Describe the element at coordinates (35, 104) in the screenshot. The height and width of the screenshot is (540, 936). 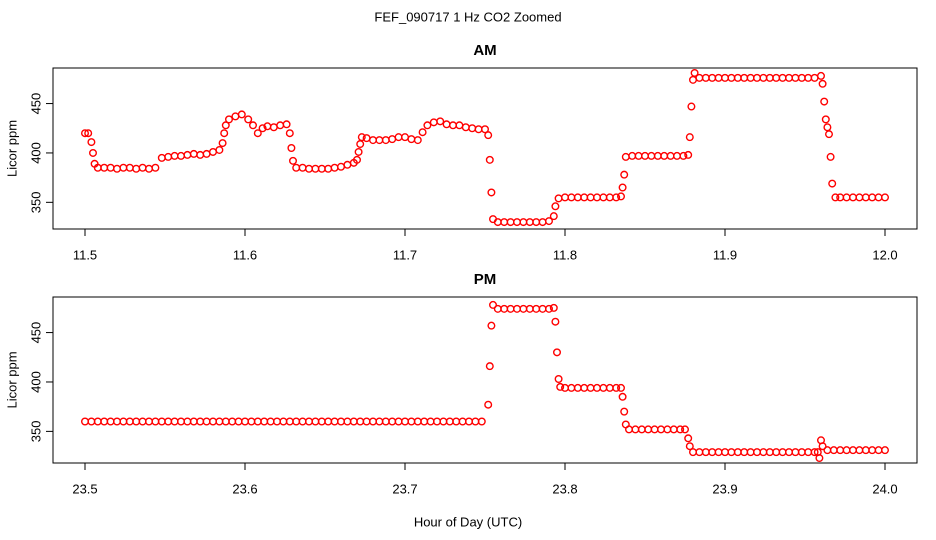
I see `y-tick-label: 450` at that location.